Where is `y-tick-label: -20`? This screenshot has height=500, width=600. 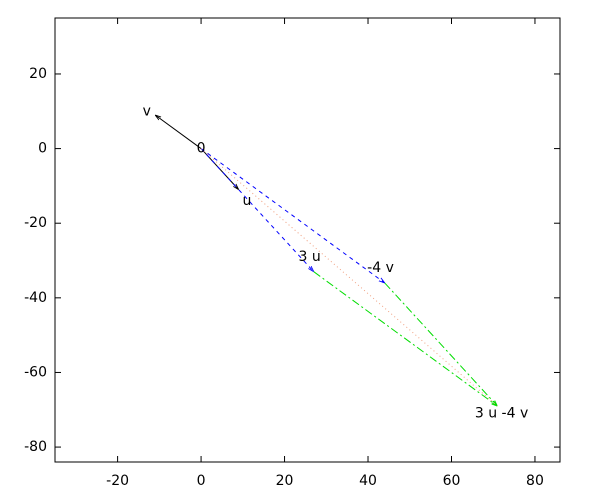 y-tick-label: -20 is located at coordinates (35, 223).